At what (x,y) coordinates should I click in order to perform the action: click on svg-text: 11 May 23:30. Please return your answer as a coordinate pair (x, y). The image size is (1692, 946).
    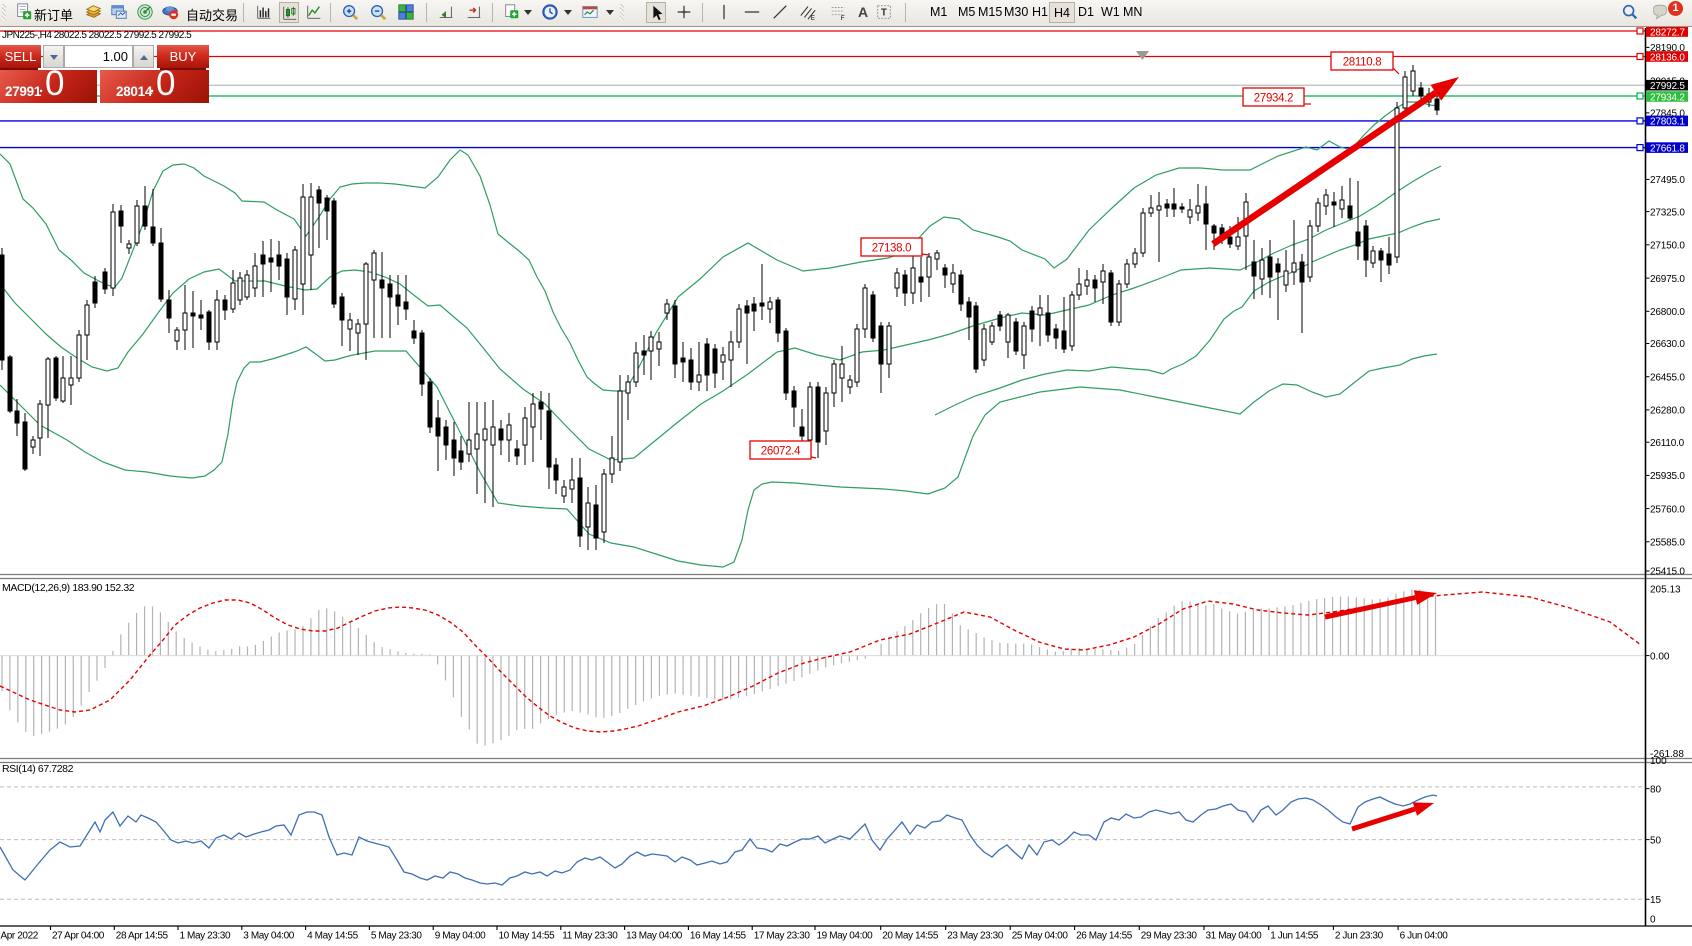
    Looking at the image, I should click on (590, 936).